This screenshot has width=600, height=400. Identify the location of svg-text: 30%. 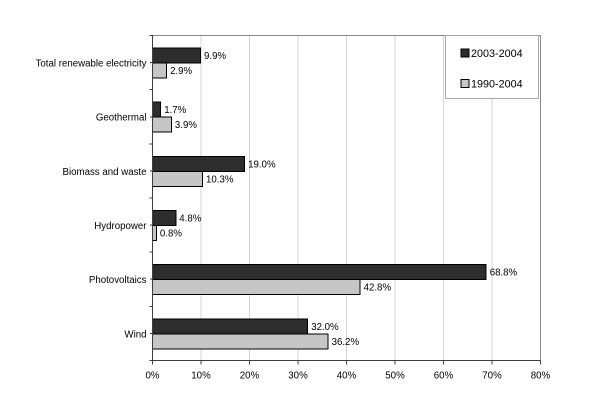
(298, 376).